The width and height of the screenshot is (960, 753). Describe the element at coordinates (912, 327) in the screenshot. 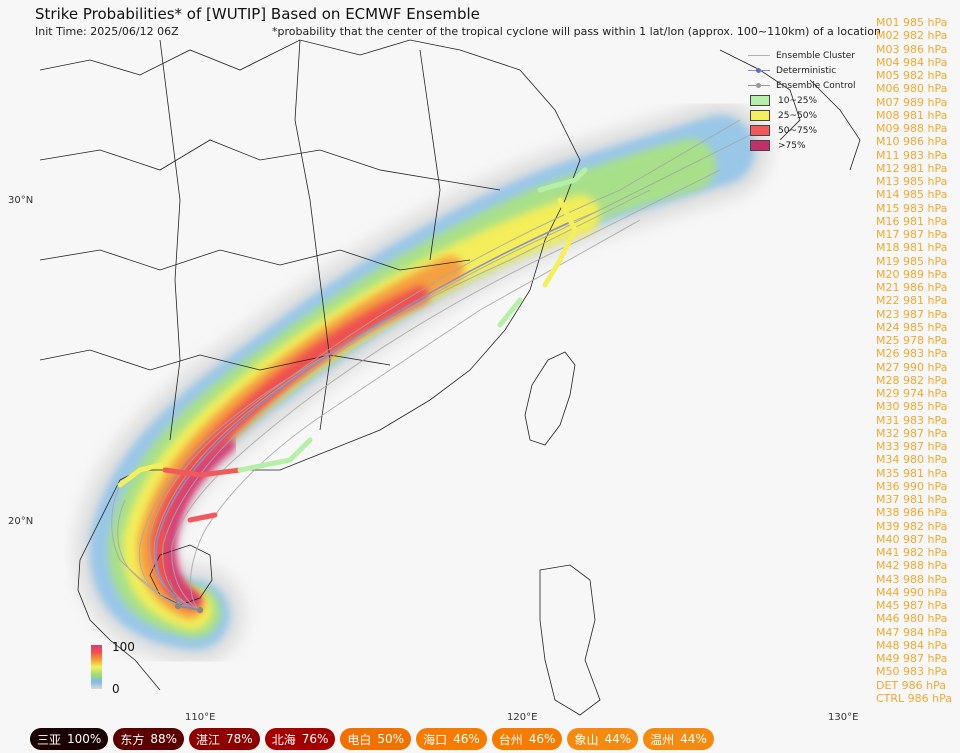

I see `member-pressure-item: M24 985 hPa` at that location.